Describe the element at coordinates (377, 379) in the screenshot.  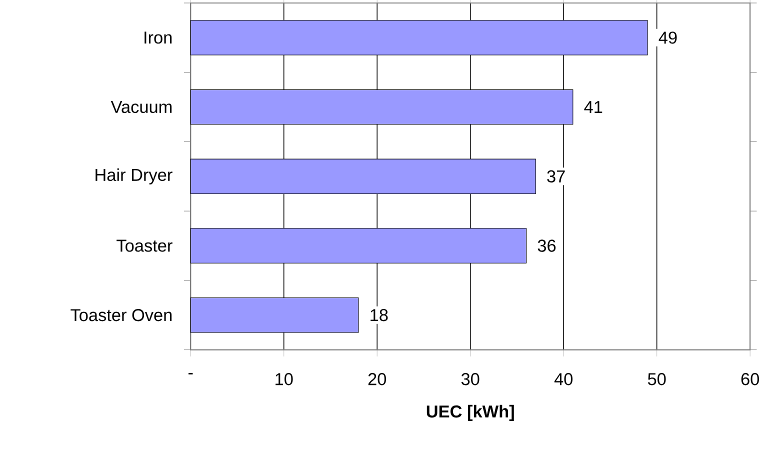
I see `x-tick-label: 20` at that location.